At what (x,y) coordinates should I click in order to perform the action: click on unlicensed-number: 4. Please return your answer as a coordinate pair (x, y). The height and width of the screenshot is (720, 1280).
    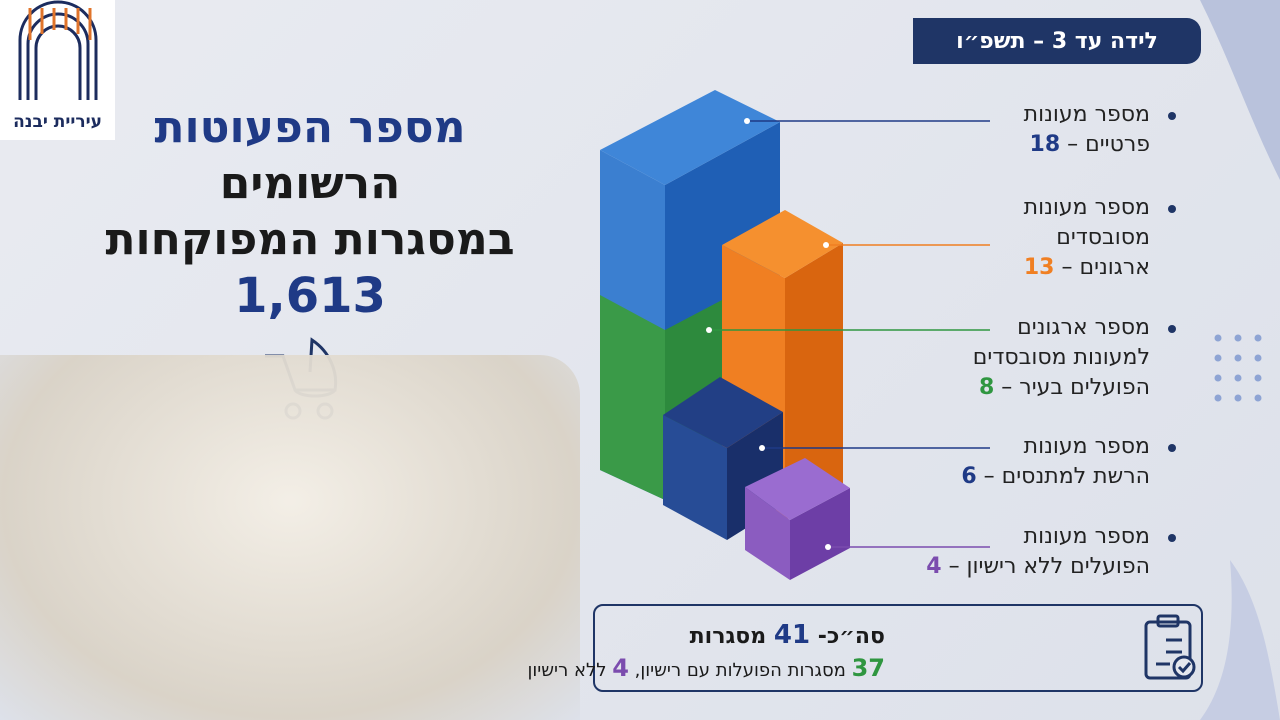
    Looking at the image, I should click on (620, 668).